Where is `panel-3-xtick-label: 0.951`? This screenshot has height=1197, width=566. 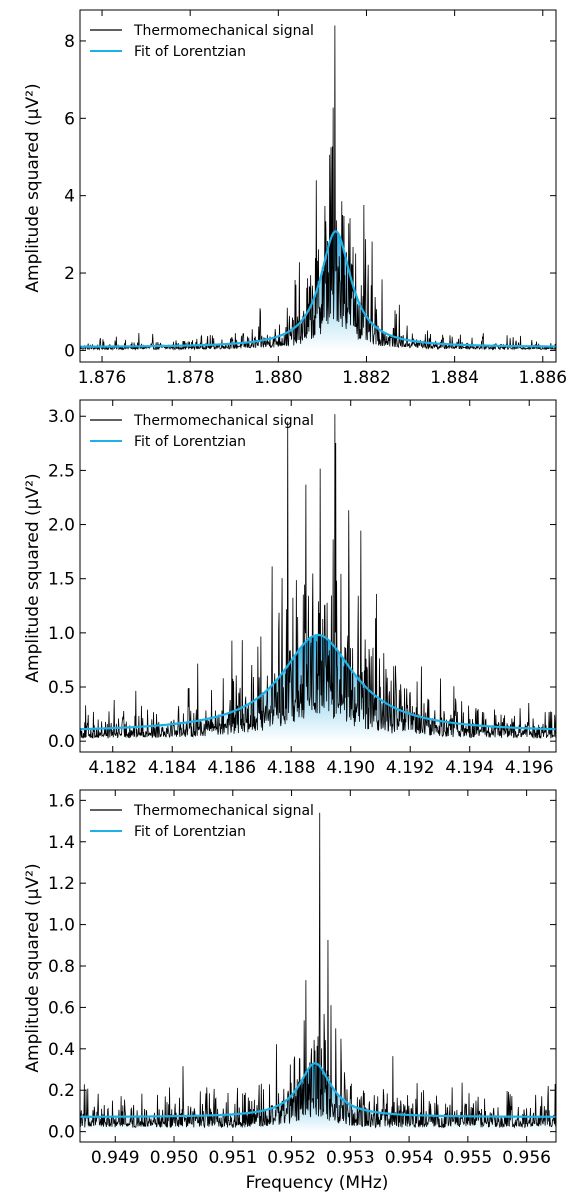 panel-3-xtick-label: 0.951 is located at coordinates (232, 1158).